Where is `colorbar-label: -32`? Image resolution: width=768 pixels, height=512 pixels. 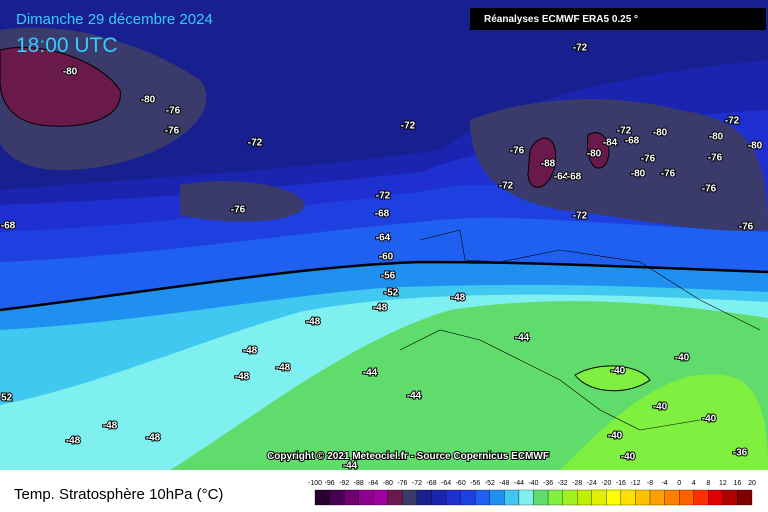 colorbar-label: -32 is located at coordinates (563, 483).